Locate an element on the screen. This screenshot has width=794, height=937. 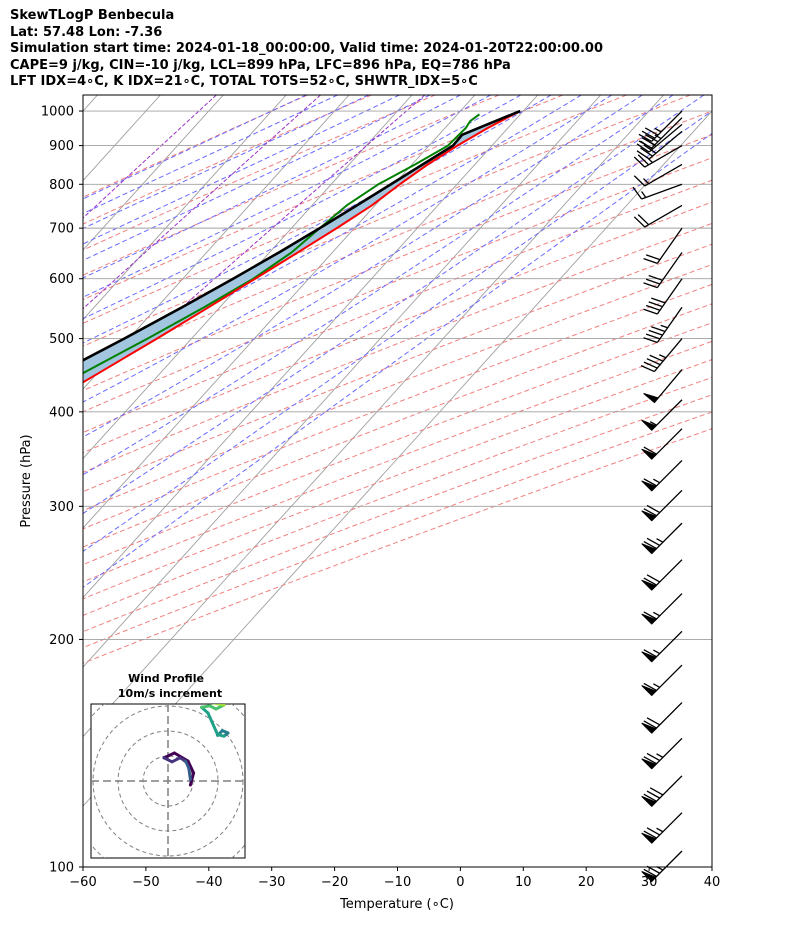
x-tick-label: 40 is located at coordinates (712, 882).